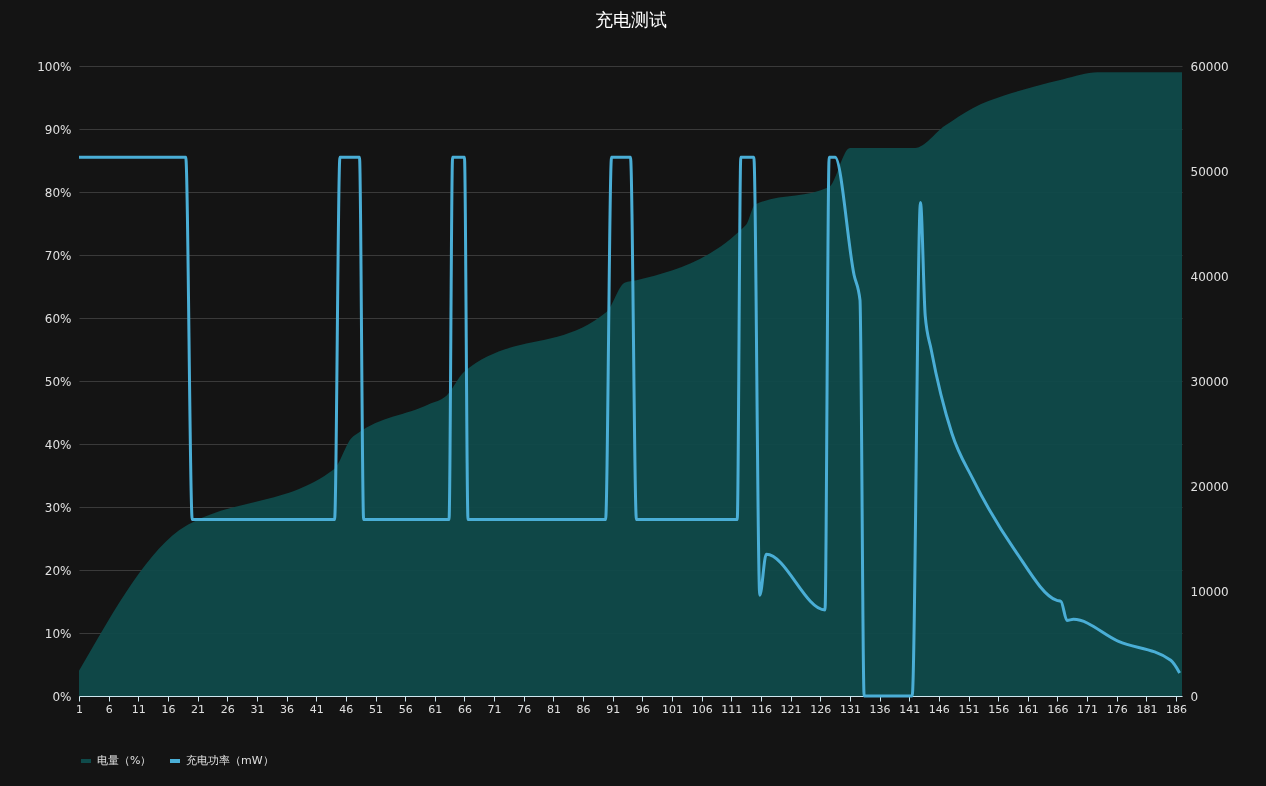  What do you see at coordinates (79, 709) in the screenshot?
I see `x-tick-label: 1` at bounding box center [79, 709].